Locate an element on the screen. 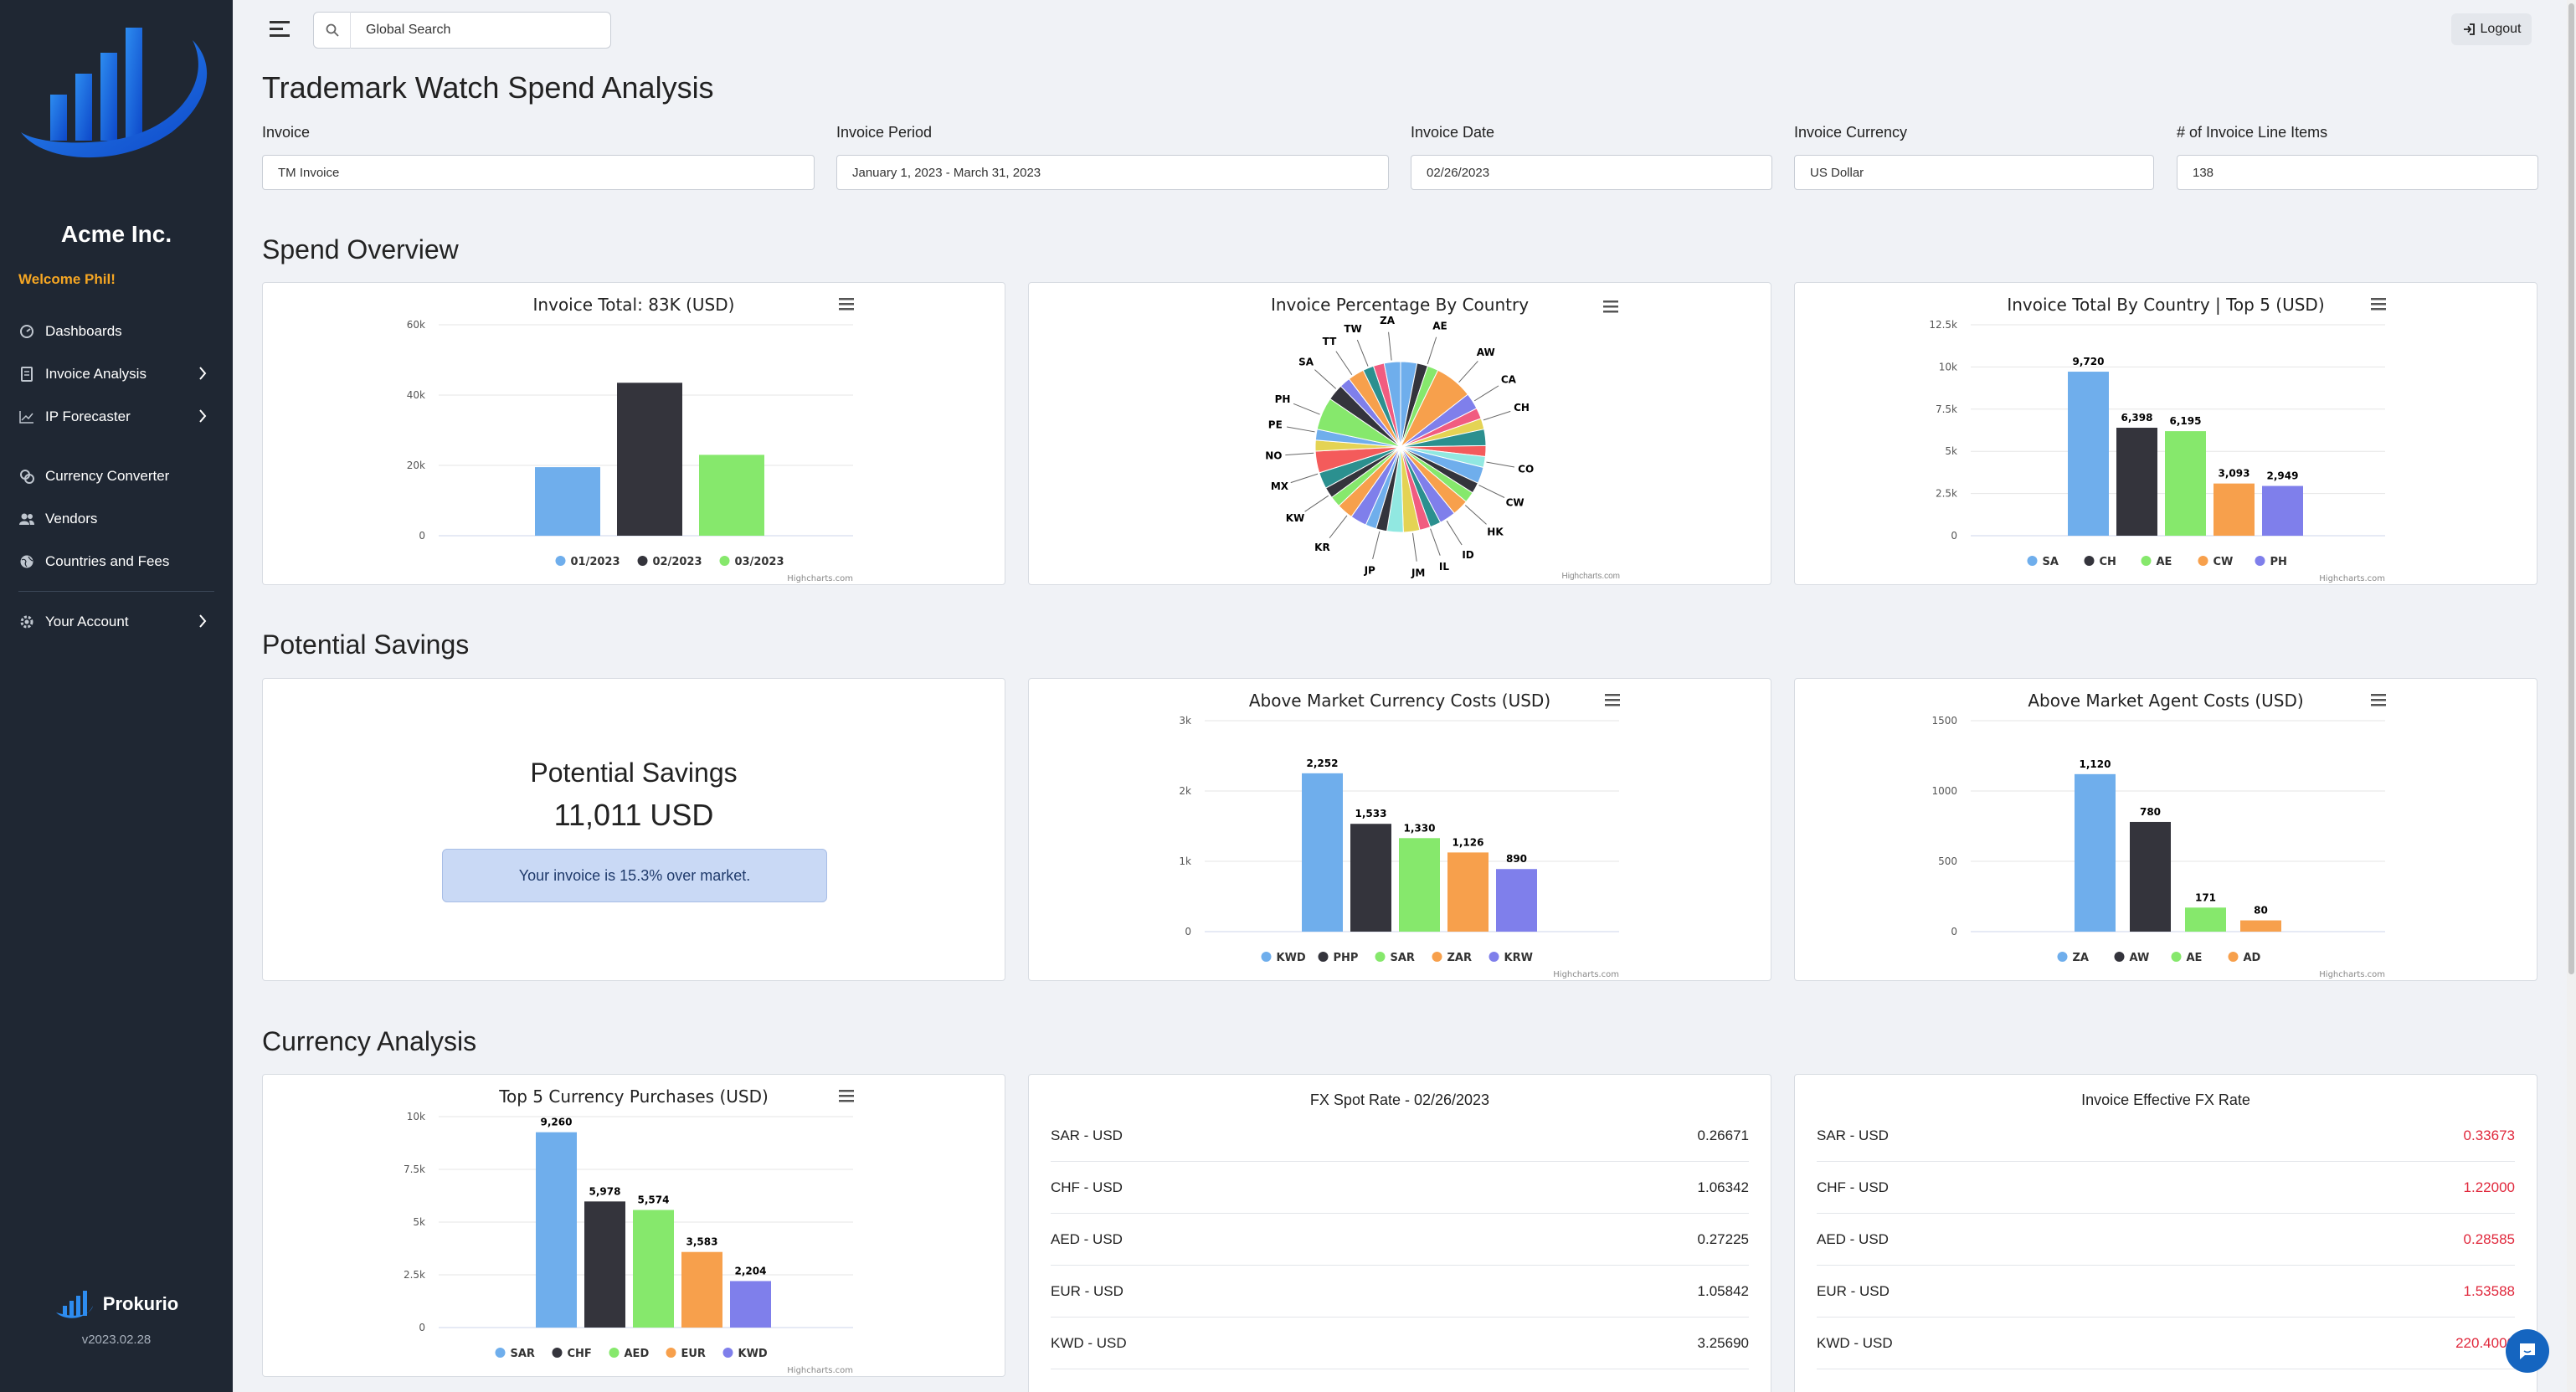 The height and width of the screenshot is (1392, 2576). legend-item: AD is located at coordinates (2245, 958).